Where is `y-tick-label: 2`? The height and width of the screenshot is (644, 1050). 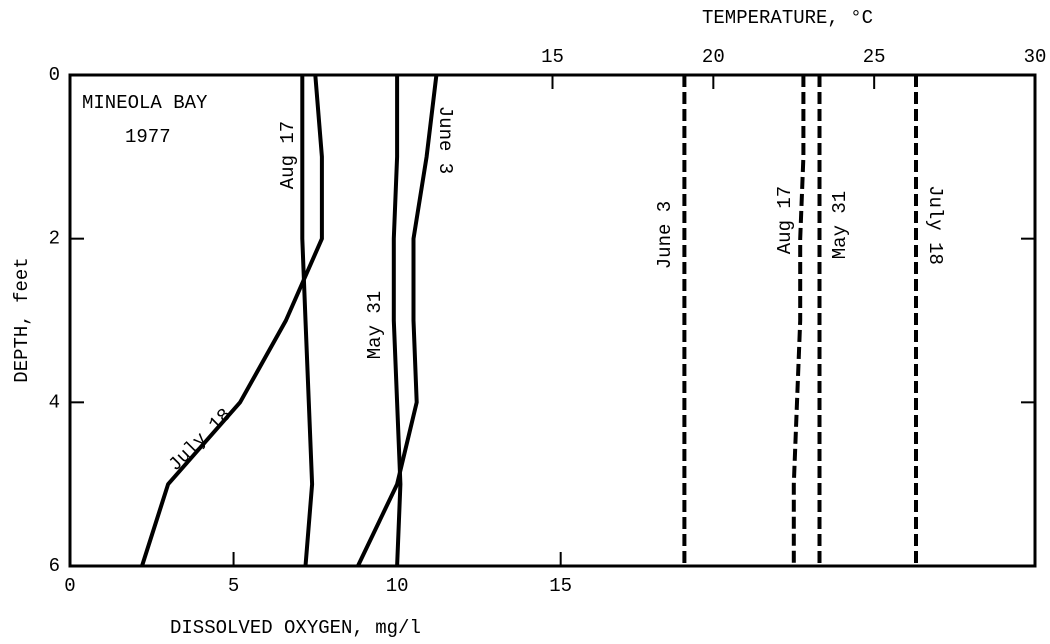 y-tick-label: 2 is located at coordinates (54, 239).